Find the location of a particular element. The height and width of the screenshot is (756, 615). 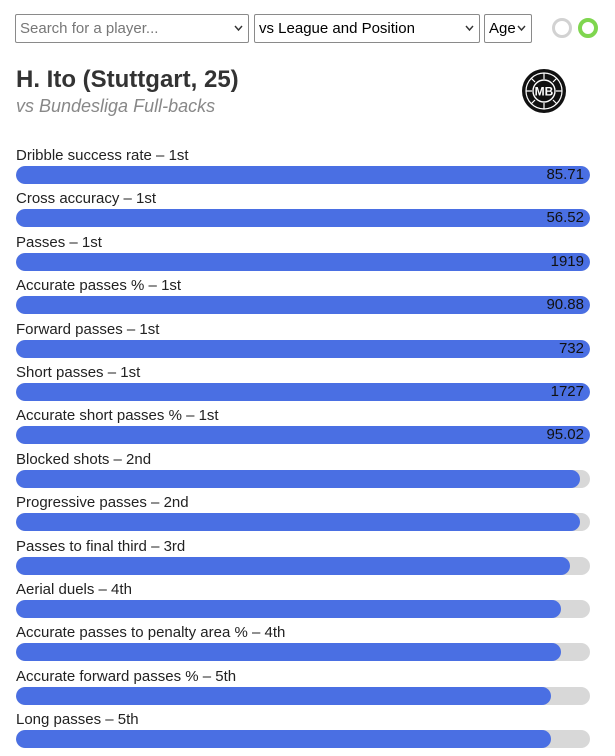

percentile-bar-track: 1919 is located at coordinates (303, 261).